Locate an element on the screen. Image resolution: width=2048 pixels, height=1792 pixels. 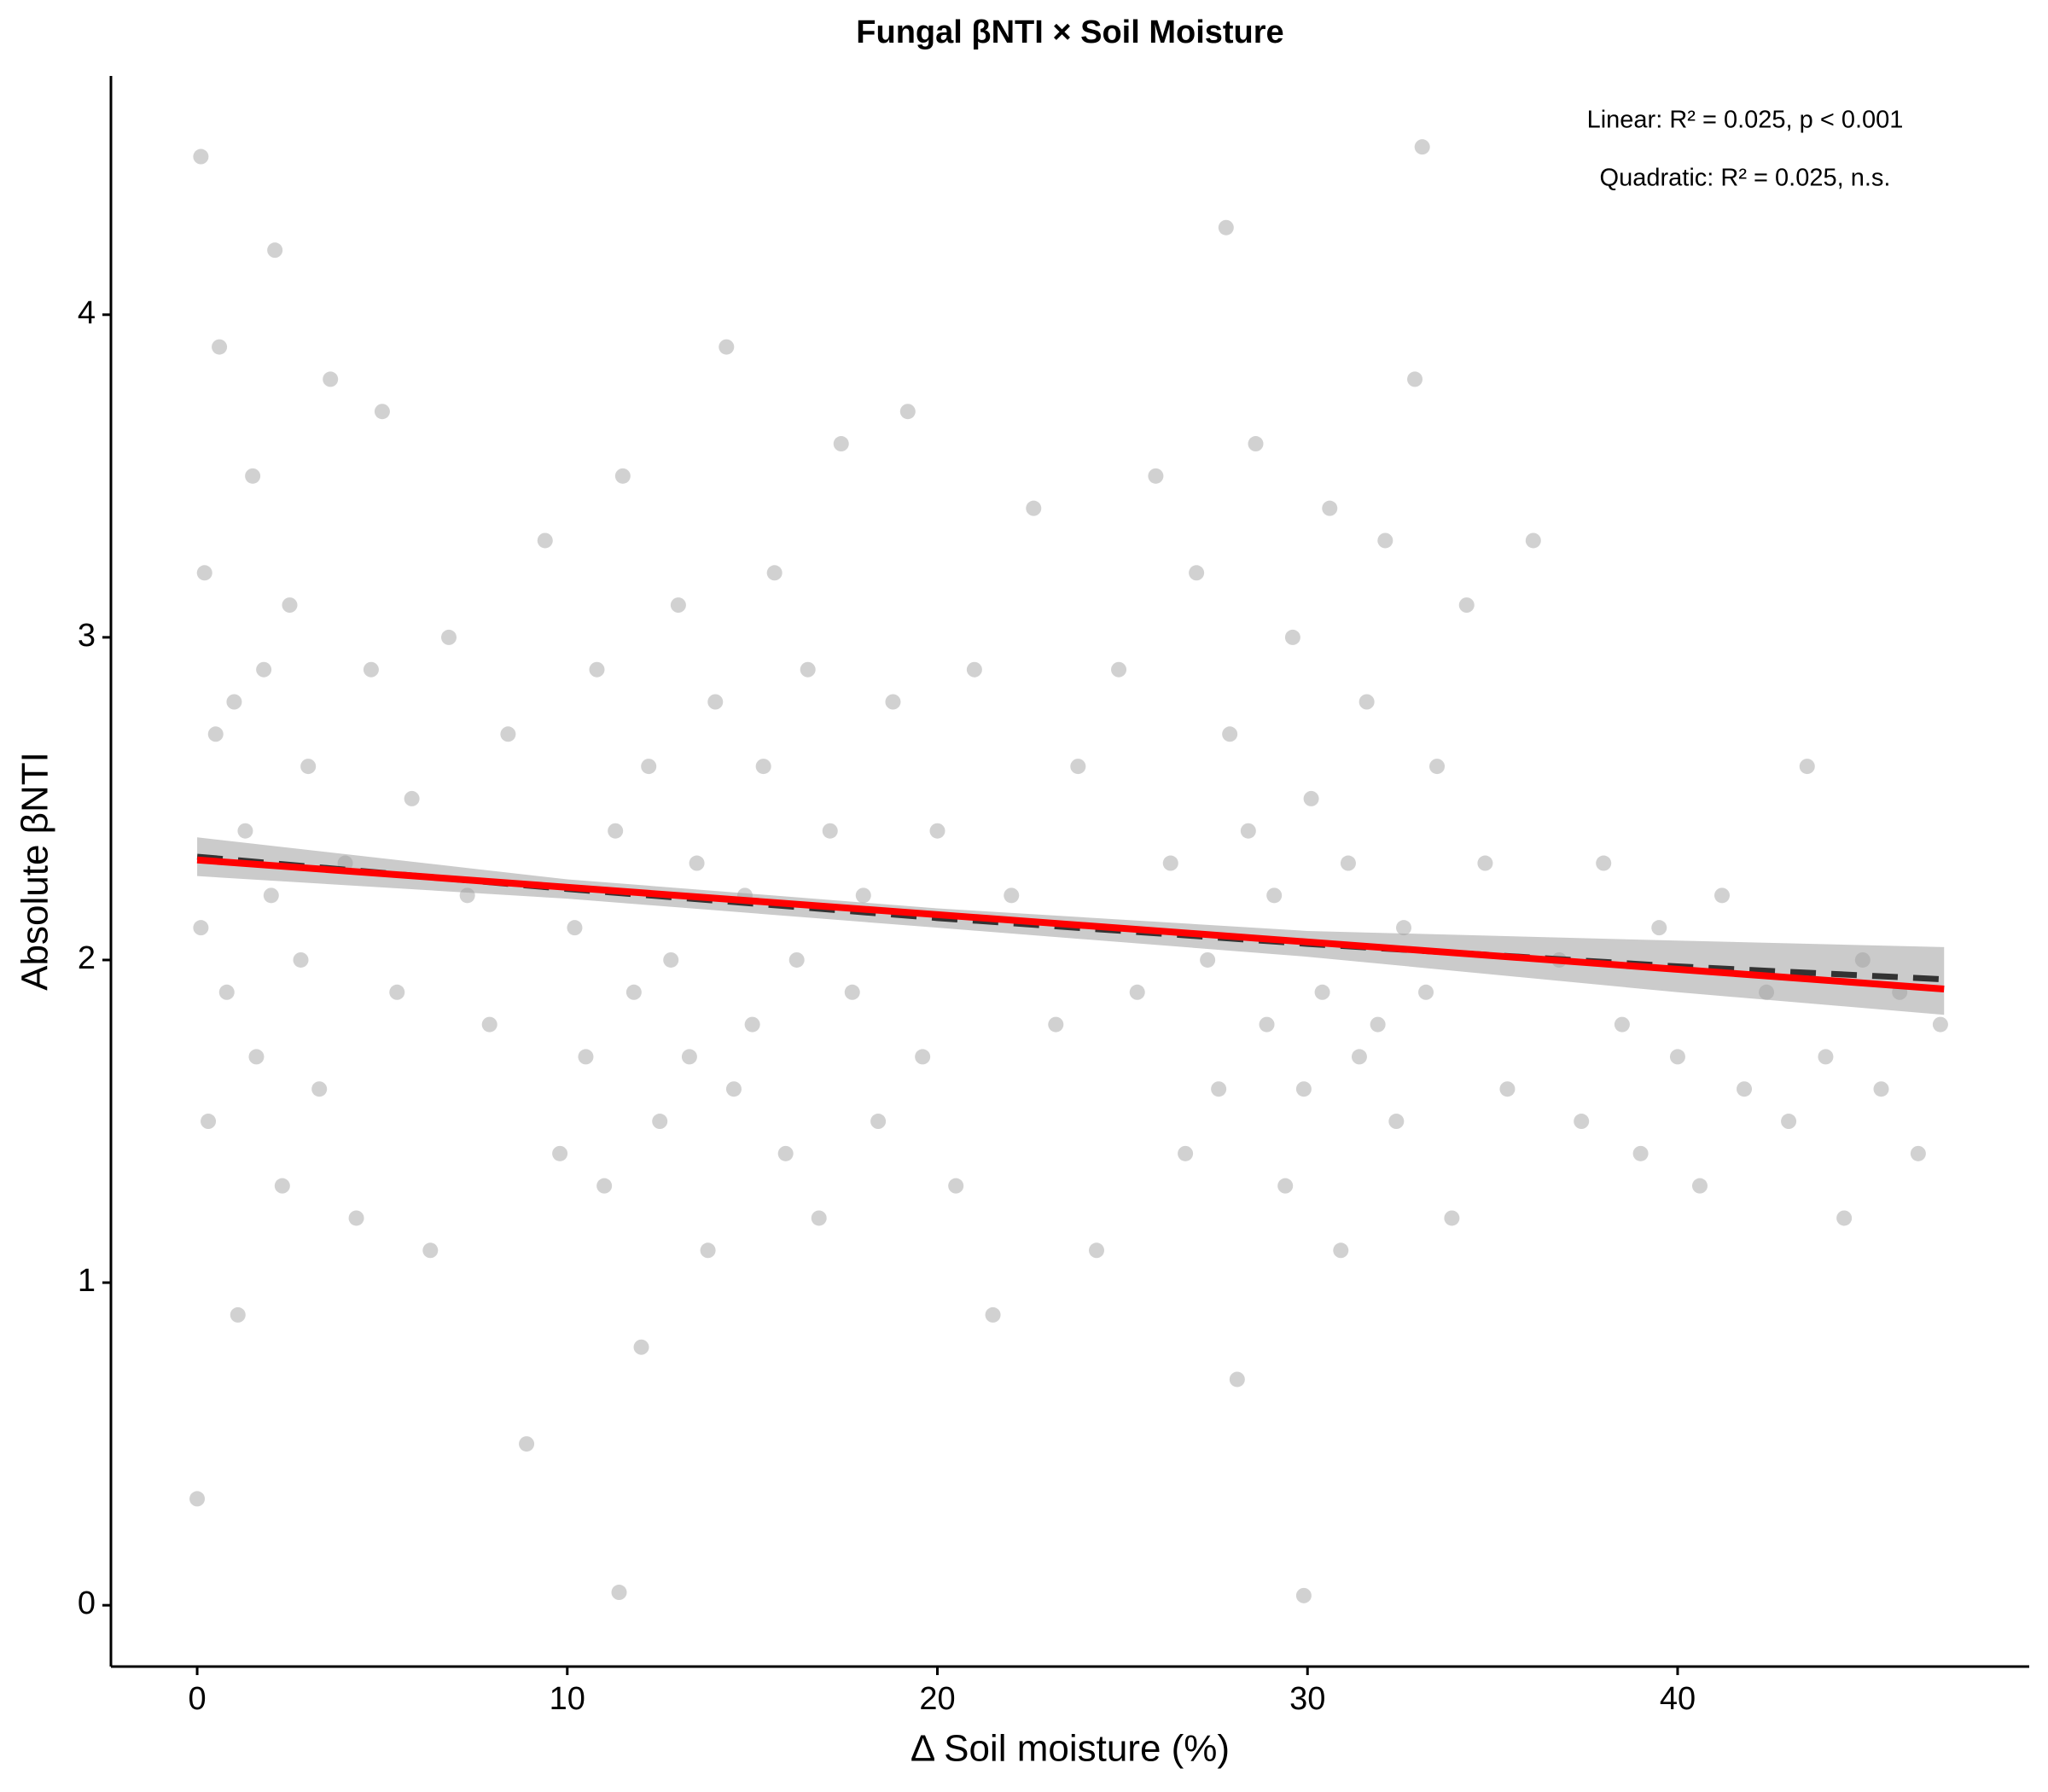
annotation: Linear: R² = 0.025, p < 0.001 is located at coordinates (1745, 121).